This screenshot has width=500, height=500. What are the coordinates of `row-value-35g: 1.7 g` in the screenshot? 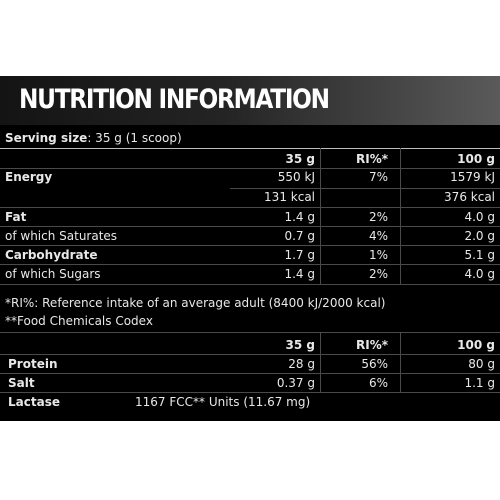 It's located at (299, 255).